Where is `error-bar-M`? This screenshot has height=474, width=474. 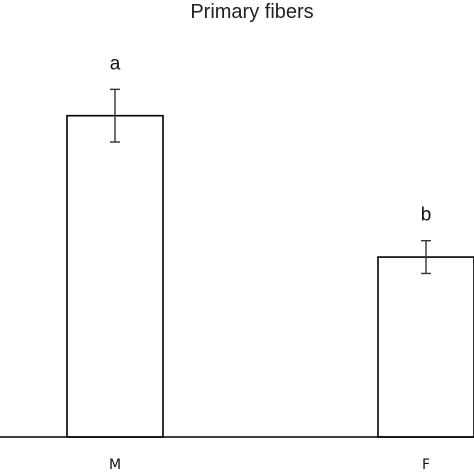 error-bar-M is located at coordinates (115, 115).